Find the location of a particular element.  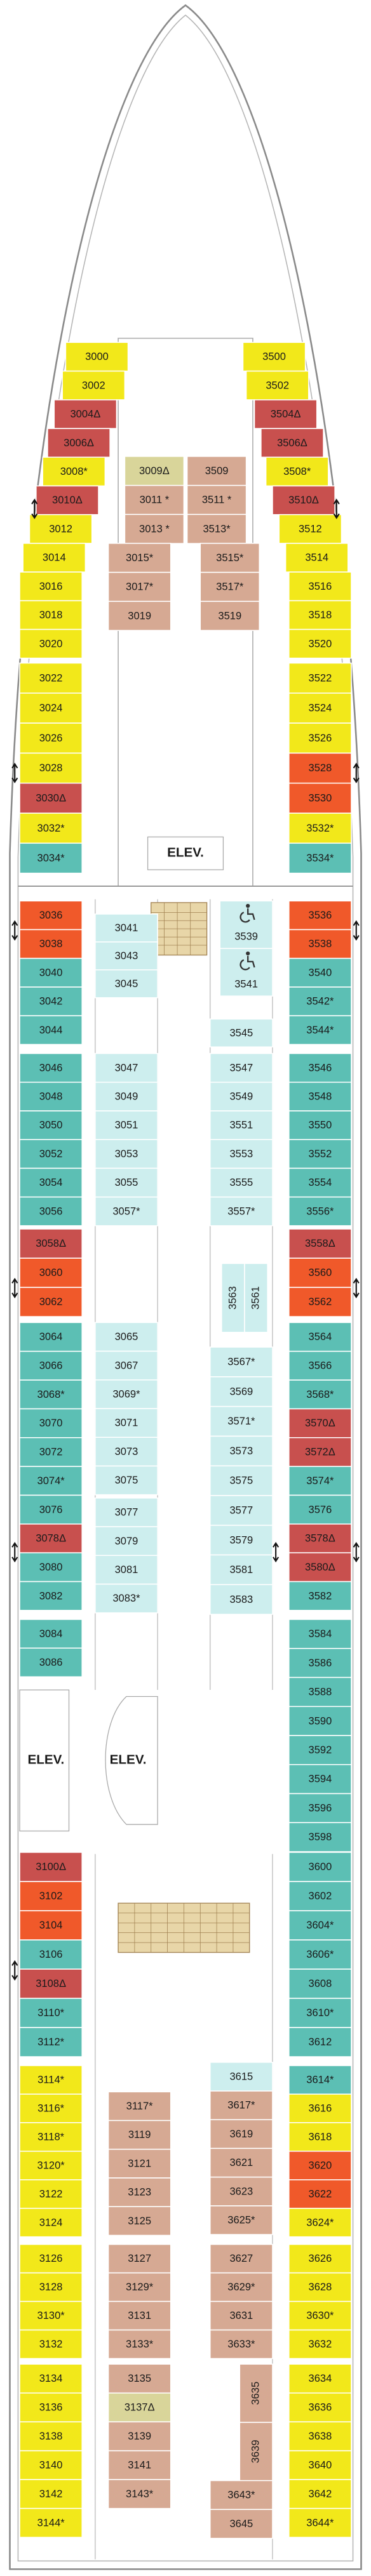

cabin-number: 3558Δ is located at coordinates (320, 1243).